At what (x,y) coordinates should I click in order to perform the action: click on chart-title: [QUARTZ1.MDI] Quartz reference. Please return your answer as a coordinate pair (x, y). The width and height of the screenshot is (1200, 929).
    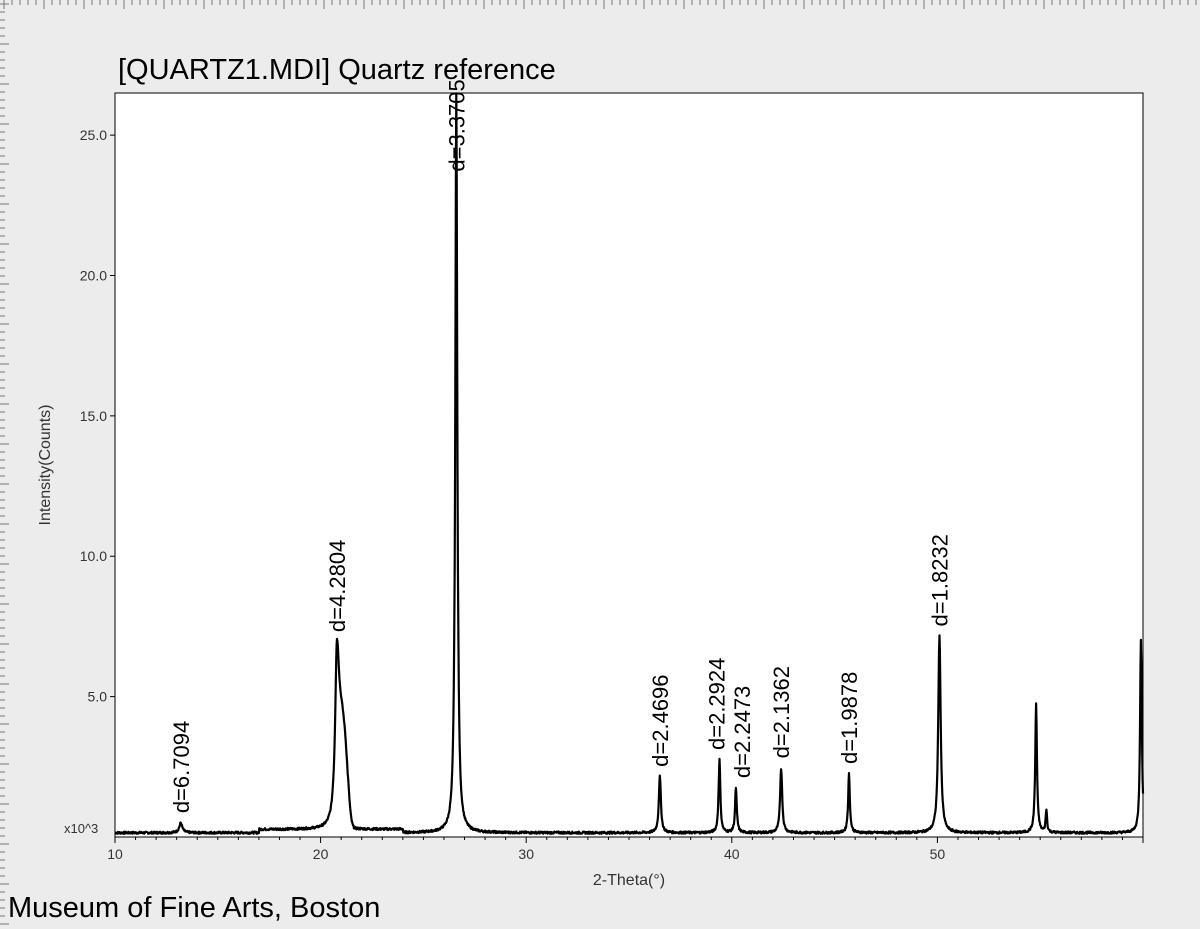
    Looking at the image, I should click on (337, 70).